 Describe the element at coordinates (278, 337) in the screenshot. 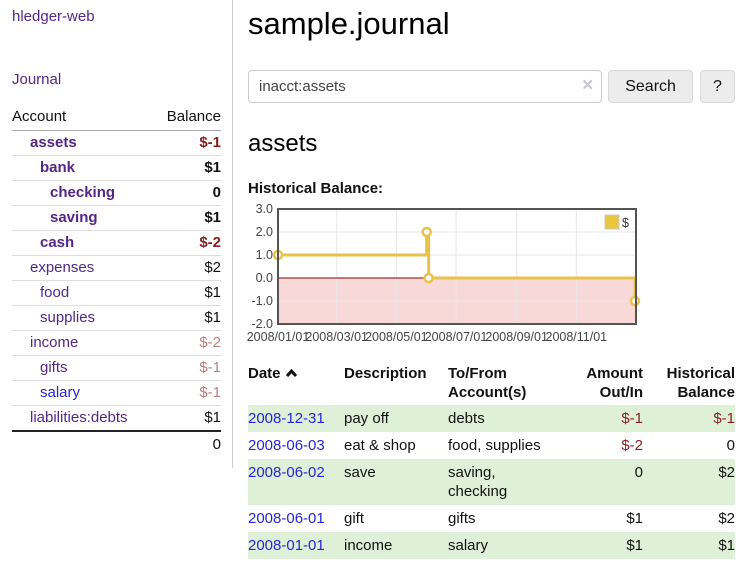

I see `svg-text: 2008/01/01` at that location.